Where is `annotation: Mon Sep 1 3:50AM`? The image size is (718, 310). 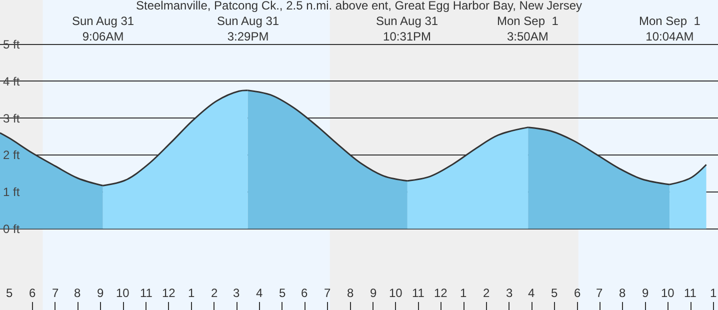 annotation: Mon Sep 1 3:50AM is located at coordinates (528, 29).